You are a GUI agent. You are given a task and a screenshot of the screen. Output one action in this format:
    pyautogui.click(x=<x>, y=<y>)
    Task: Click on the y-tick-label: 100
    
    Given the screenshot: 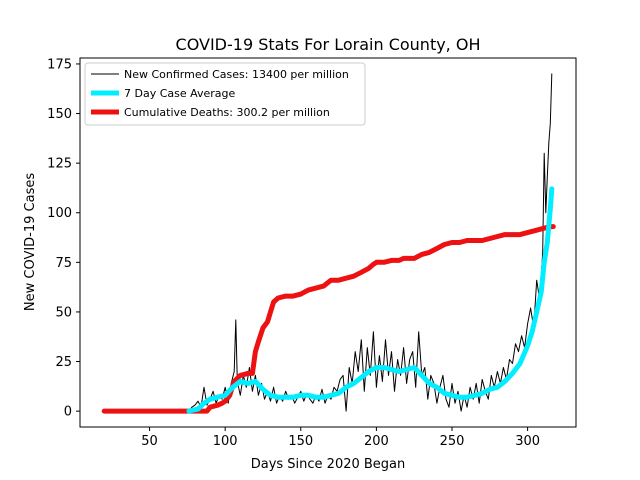 What is the action you would take?
    pyautogui.click(x=59, y=213)
    